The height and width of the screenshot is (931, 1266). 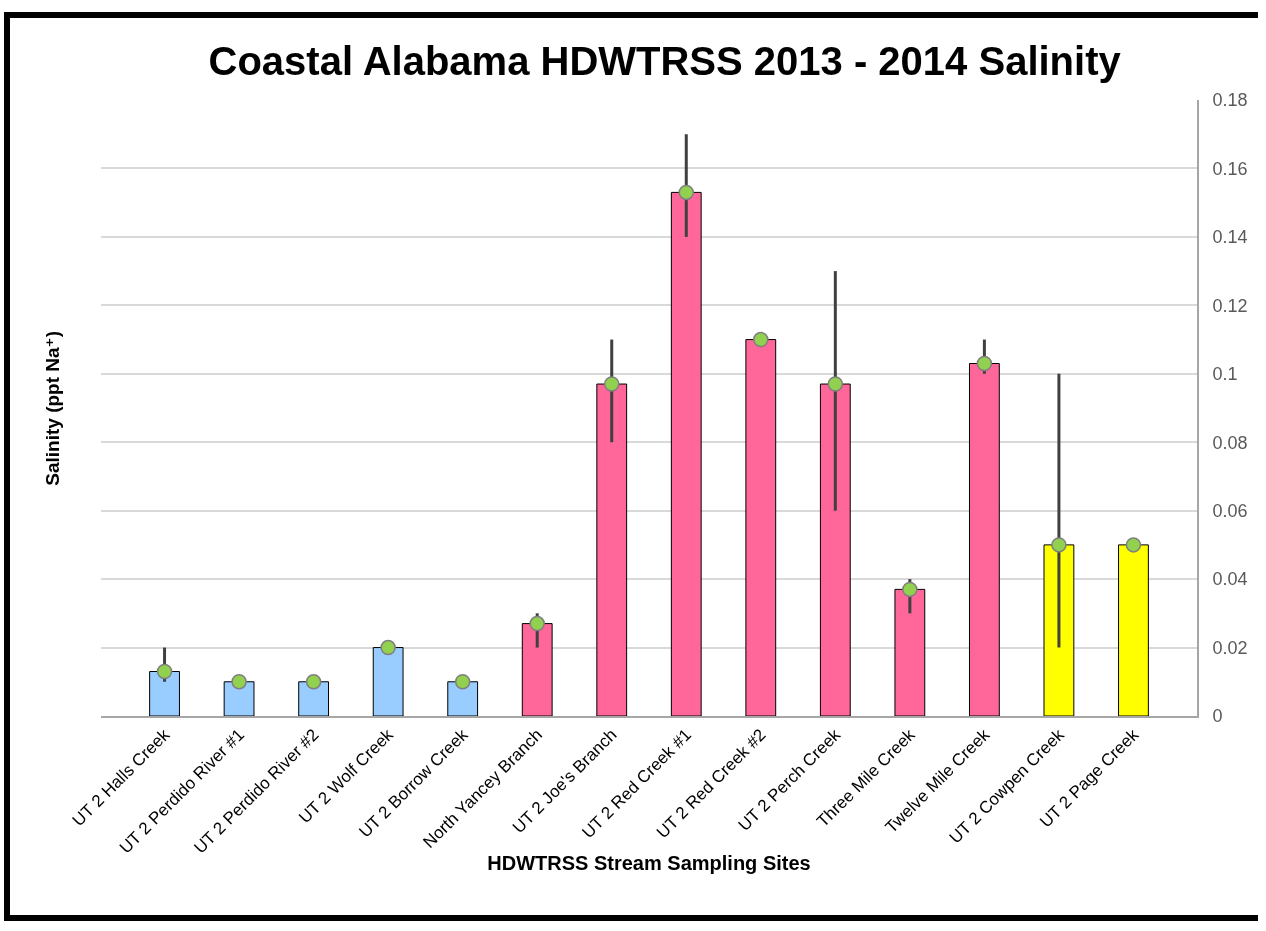 I want to click on y-axis-title: Salinity (ppt Na⁺), so click(x=52, y=408).